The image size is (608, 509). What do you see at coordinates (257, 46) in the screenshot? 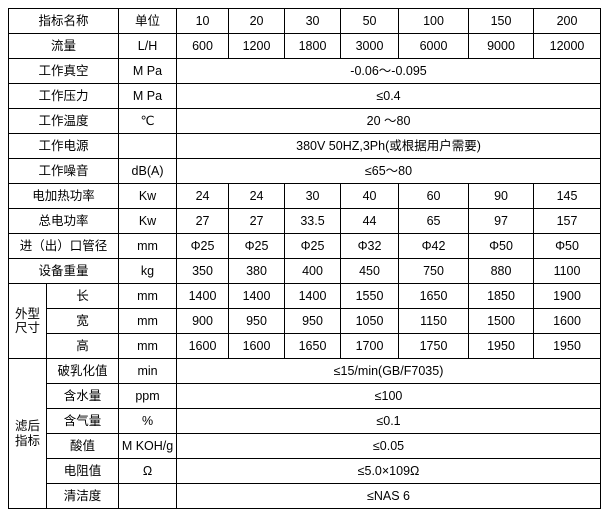
I see `cell-flow-20: 1200` at bounding box center [257, 46].